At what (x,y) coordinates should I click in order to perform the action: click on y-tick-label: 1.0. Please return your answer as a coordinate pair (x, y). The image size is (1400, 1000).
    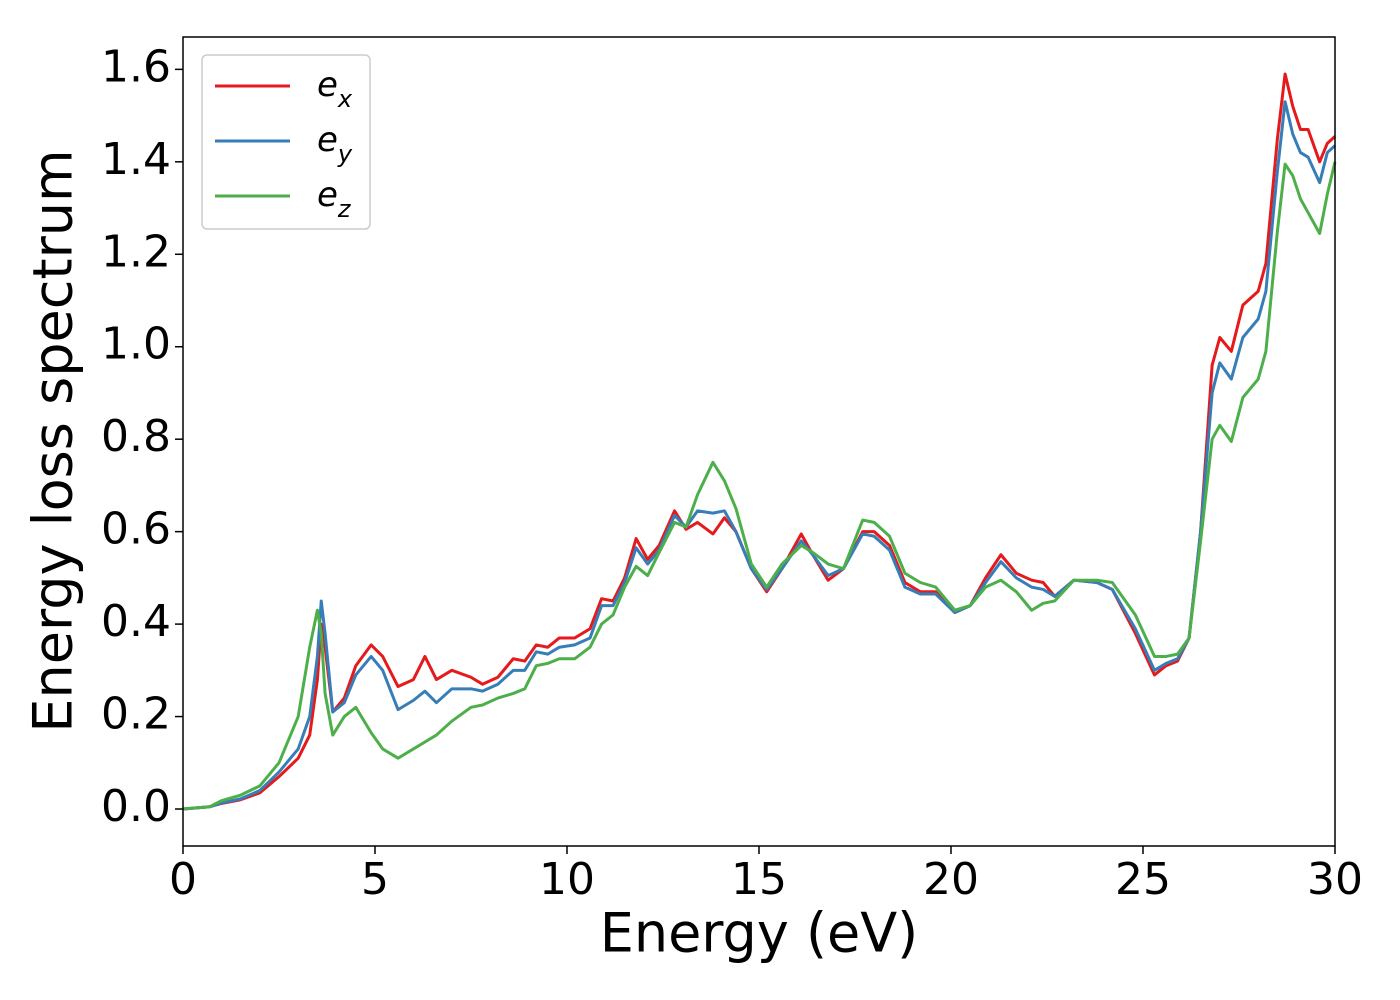
    Looking at the image, I should click on (136, 344).